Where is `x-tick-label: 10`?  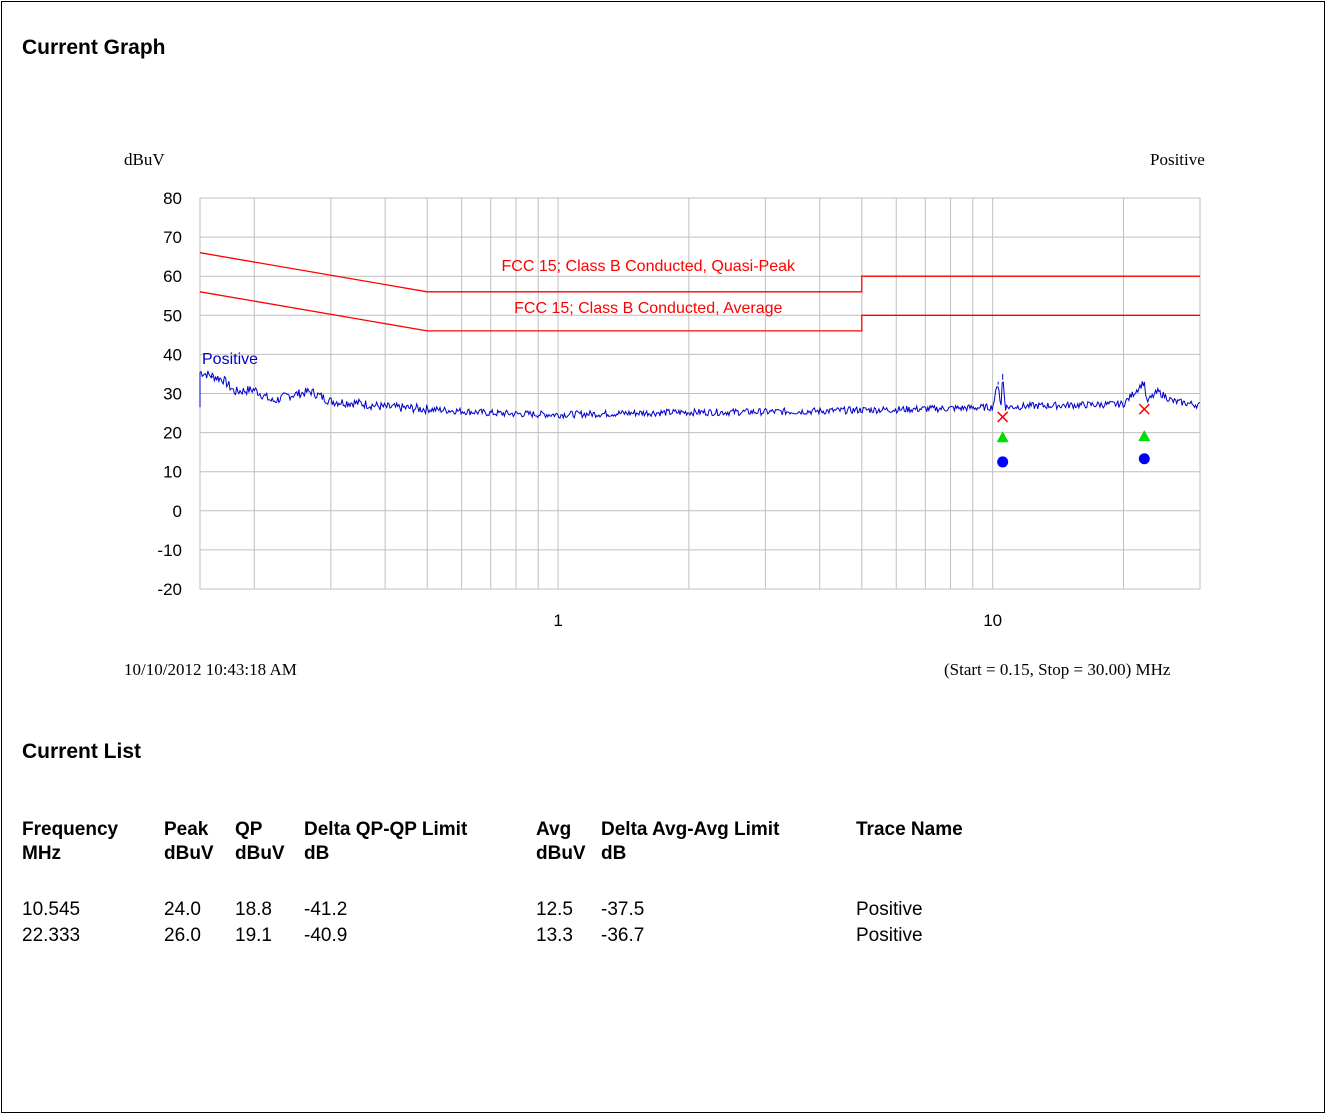
x-tick-label: 10 is located at coordinates (992, 620).